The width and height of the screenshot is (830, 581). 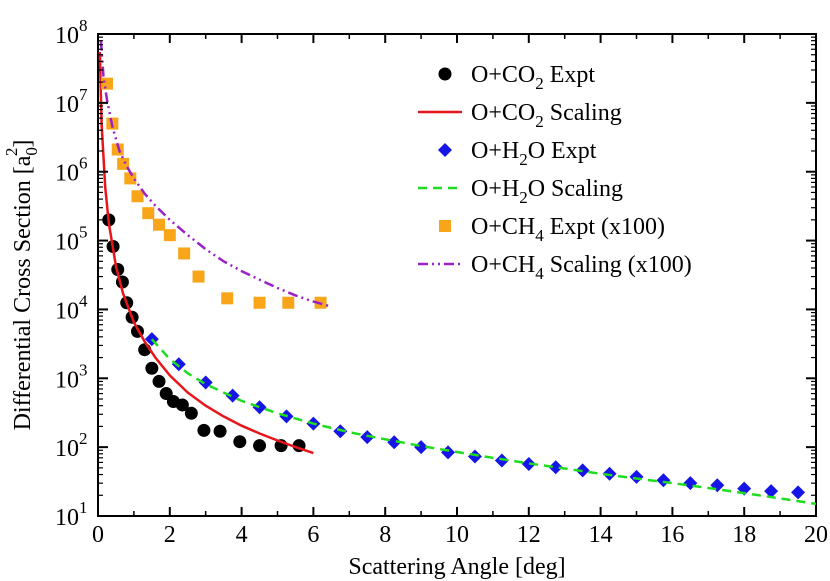 I want to click on x-tick-label: 4, so click(x=242, y=535).